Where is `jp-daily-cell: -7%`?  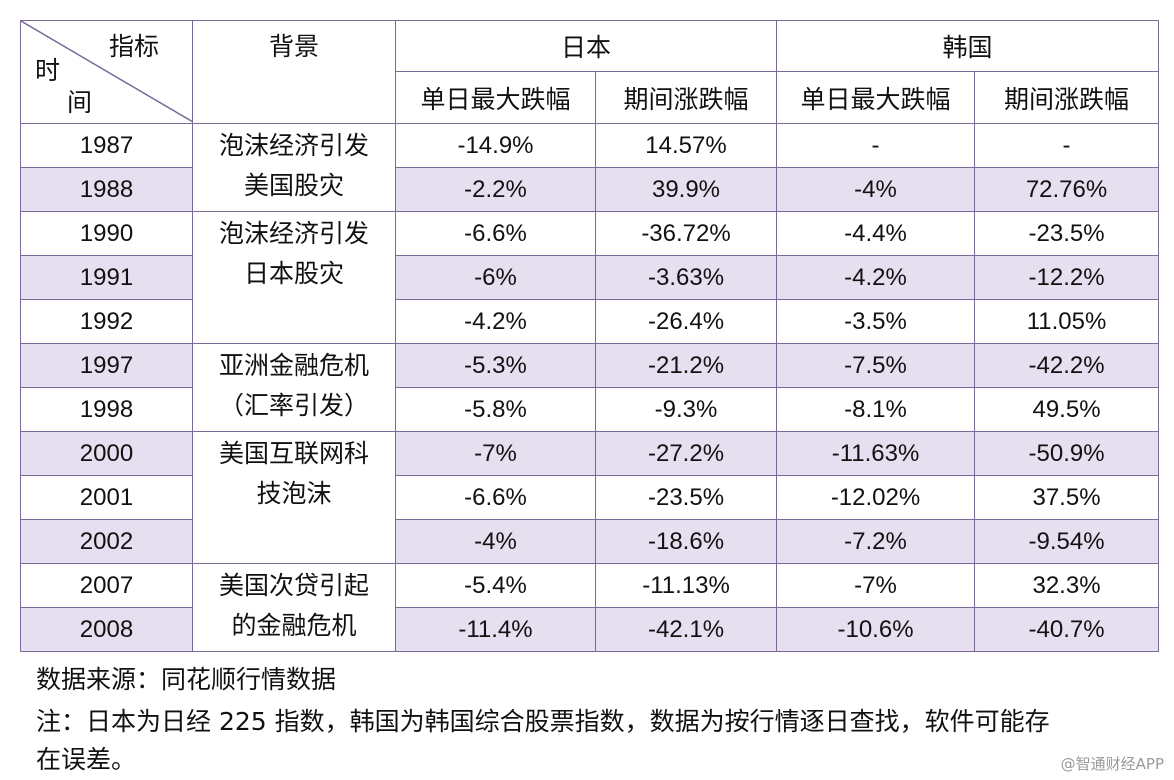
jp-daily-cell: -7% is located at coordinates (495, 453).